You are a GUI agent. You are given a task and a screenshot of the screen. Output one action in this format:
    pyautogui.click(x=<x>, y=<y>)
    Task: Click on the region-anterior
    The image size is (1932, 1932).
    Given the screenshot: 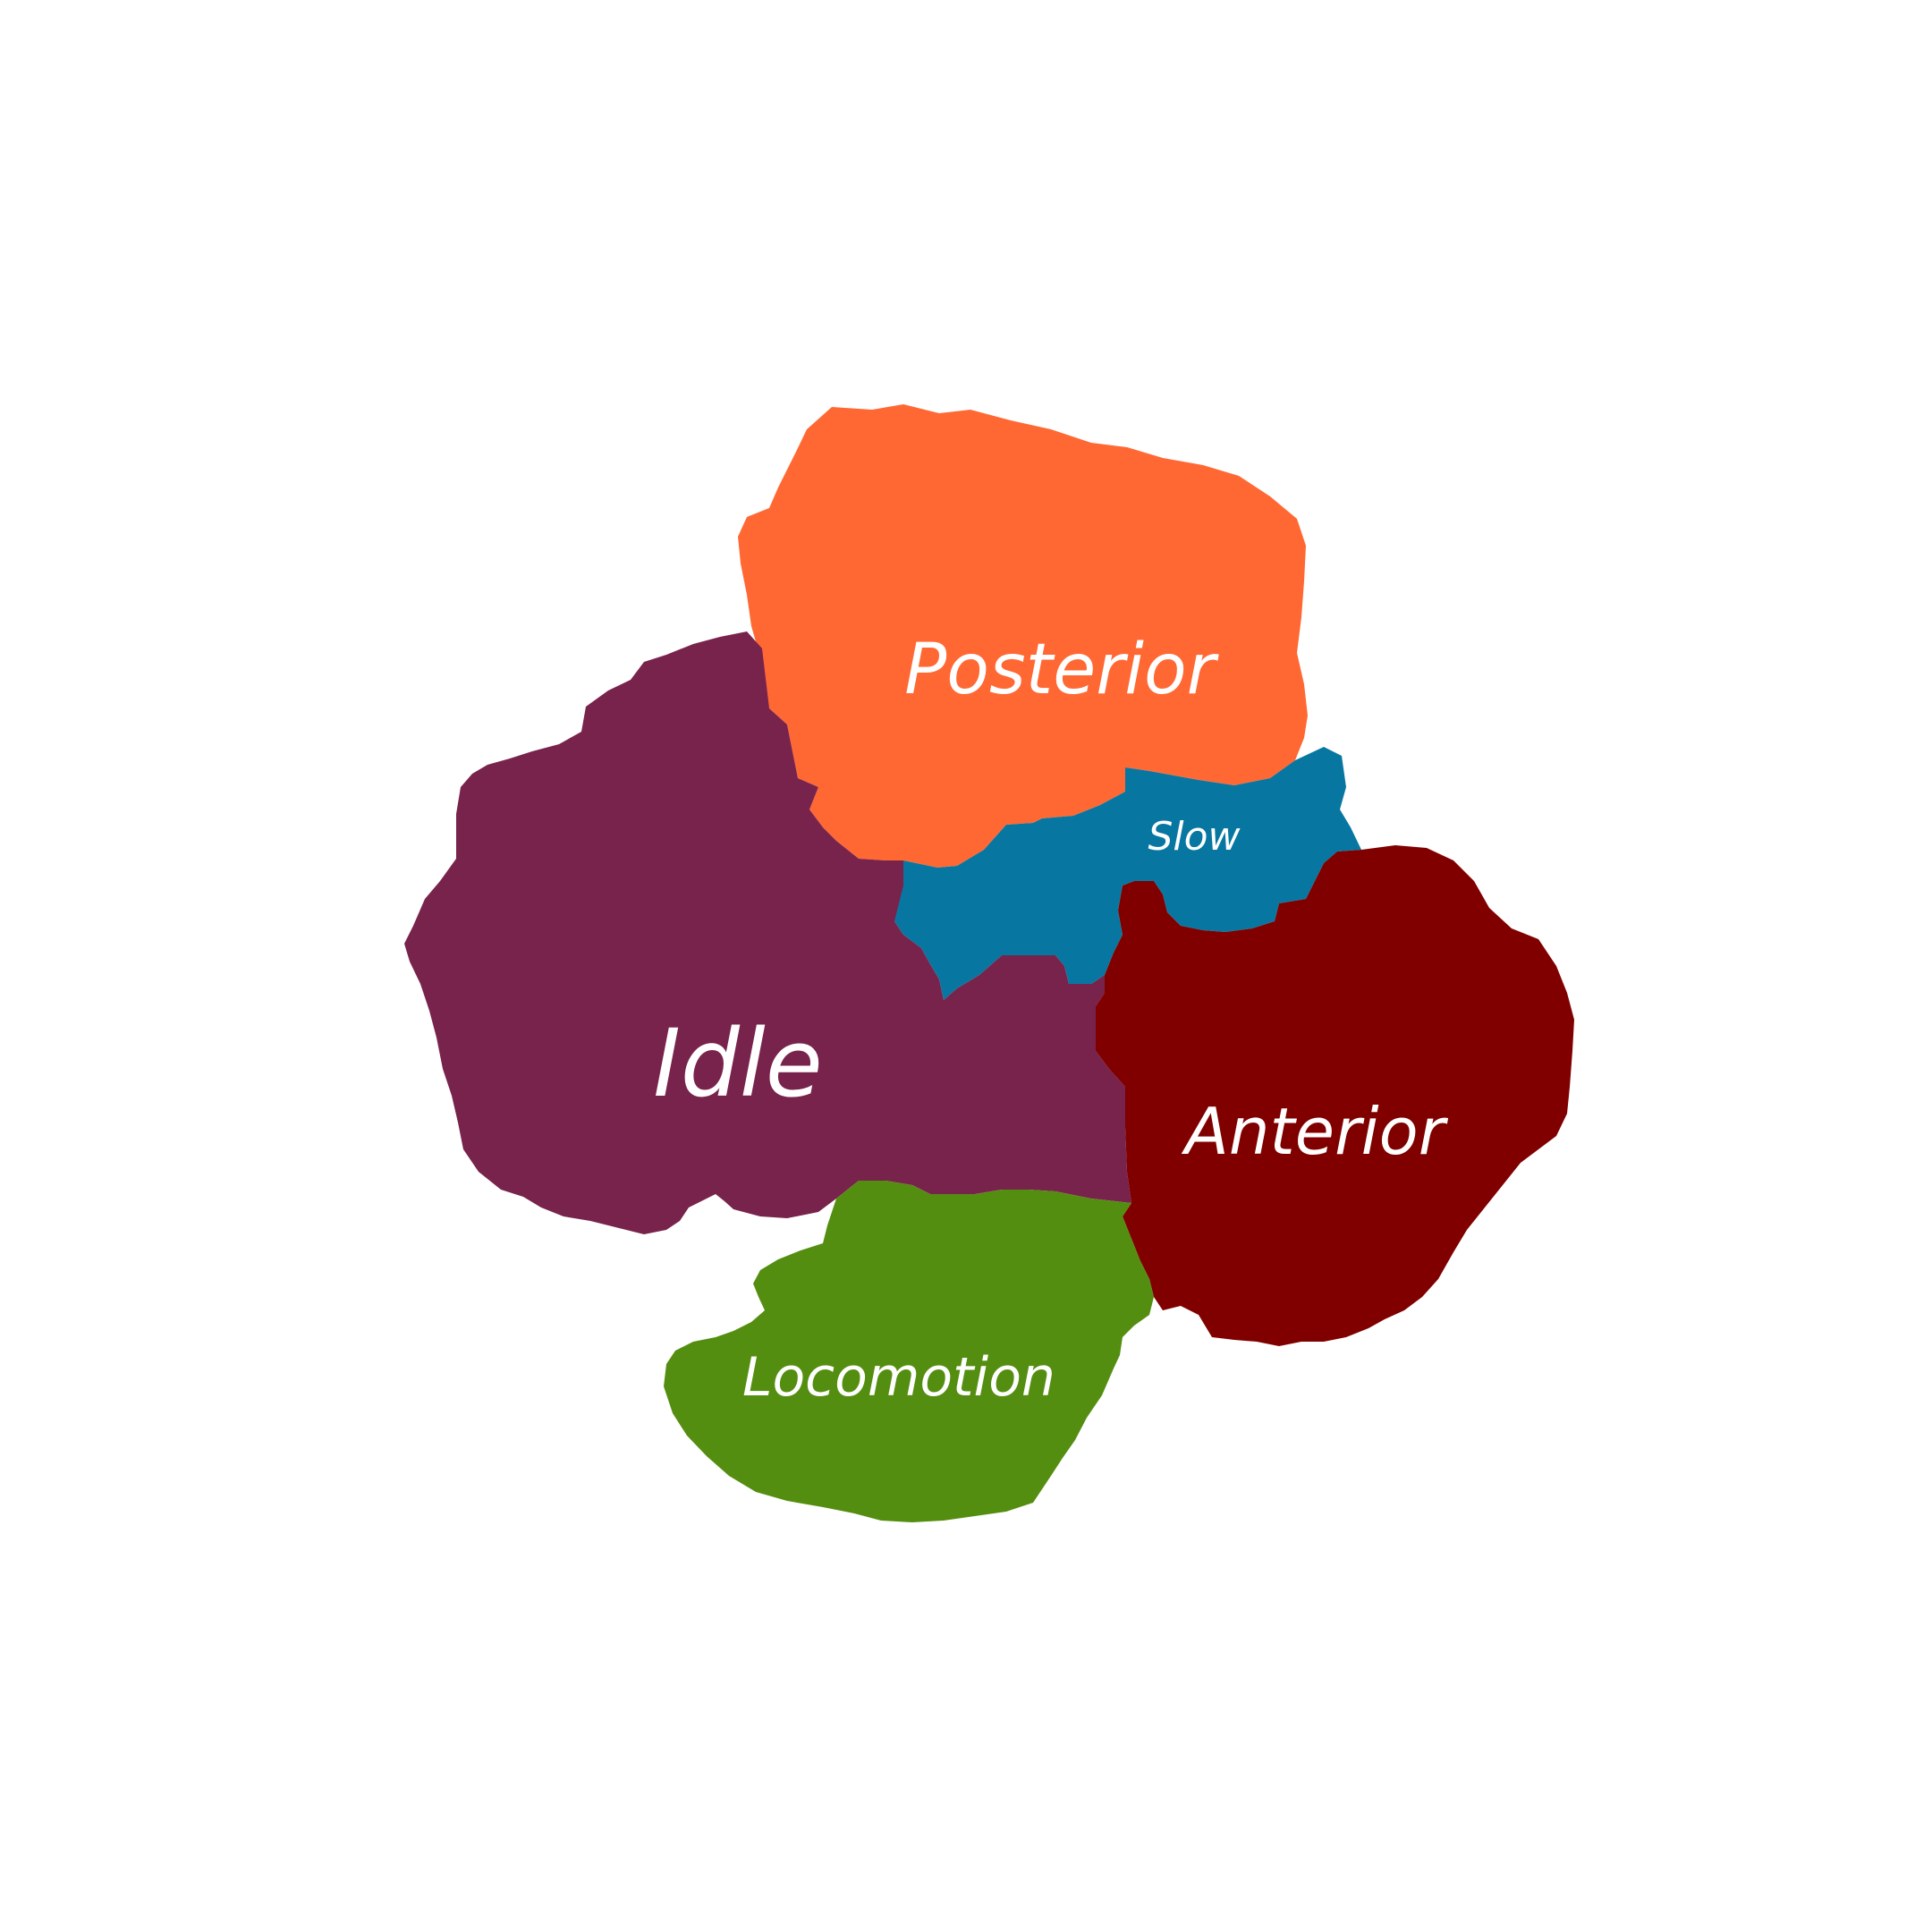 What is the action you would take?
    pyautogui.click(x=1335, y=1095)
    